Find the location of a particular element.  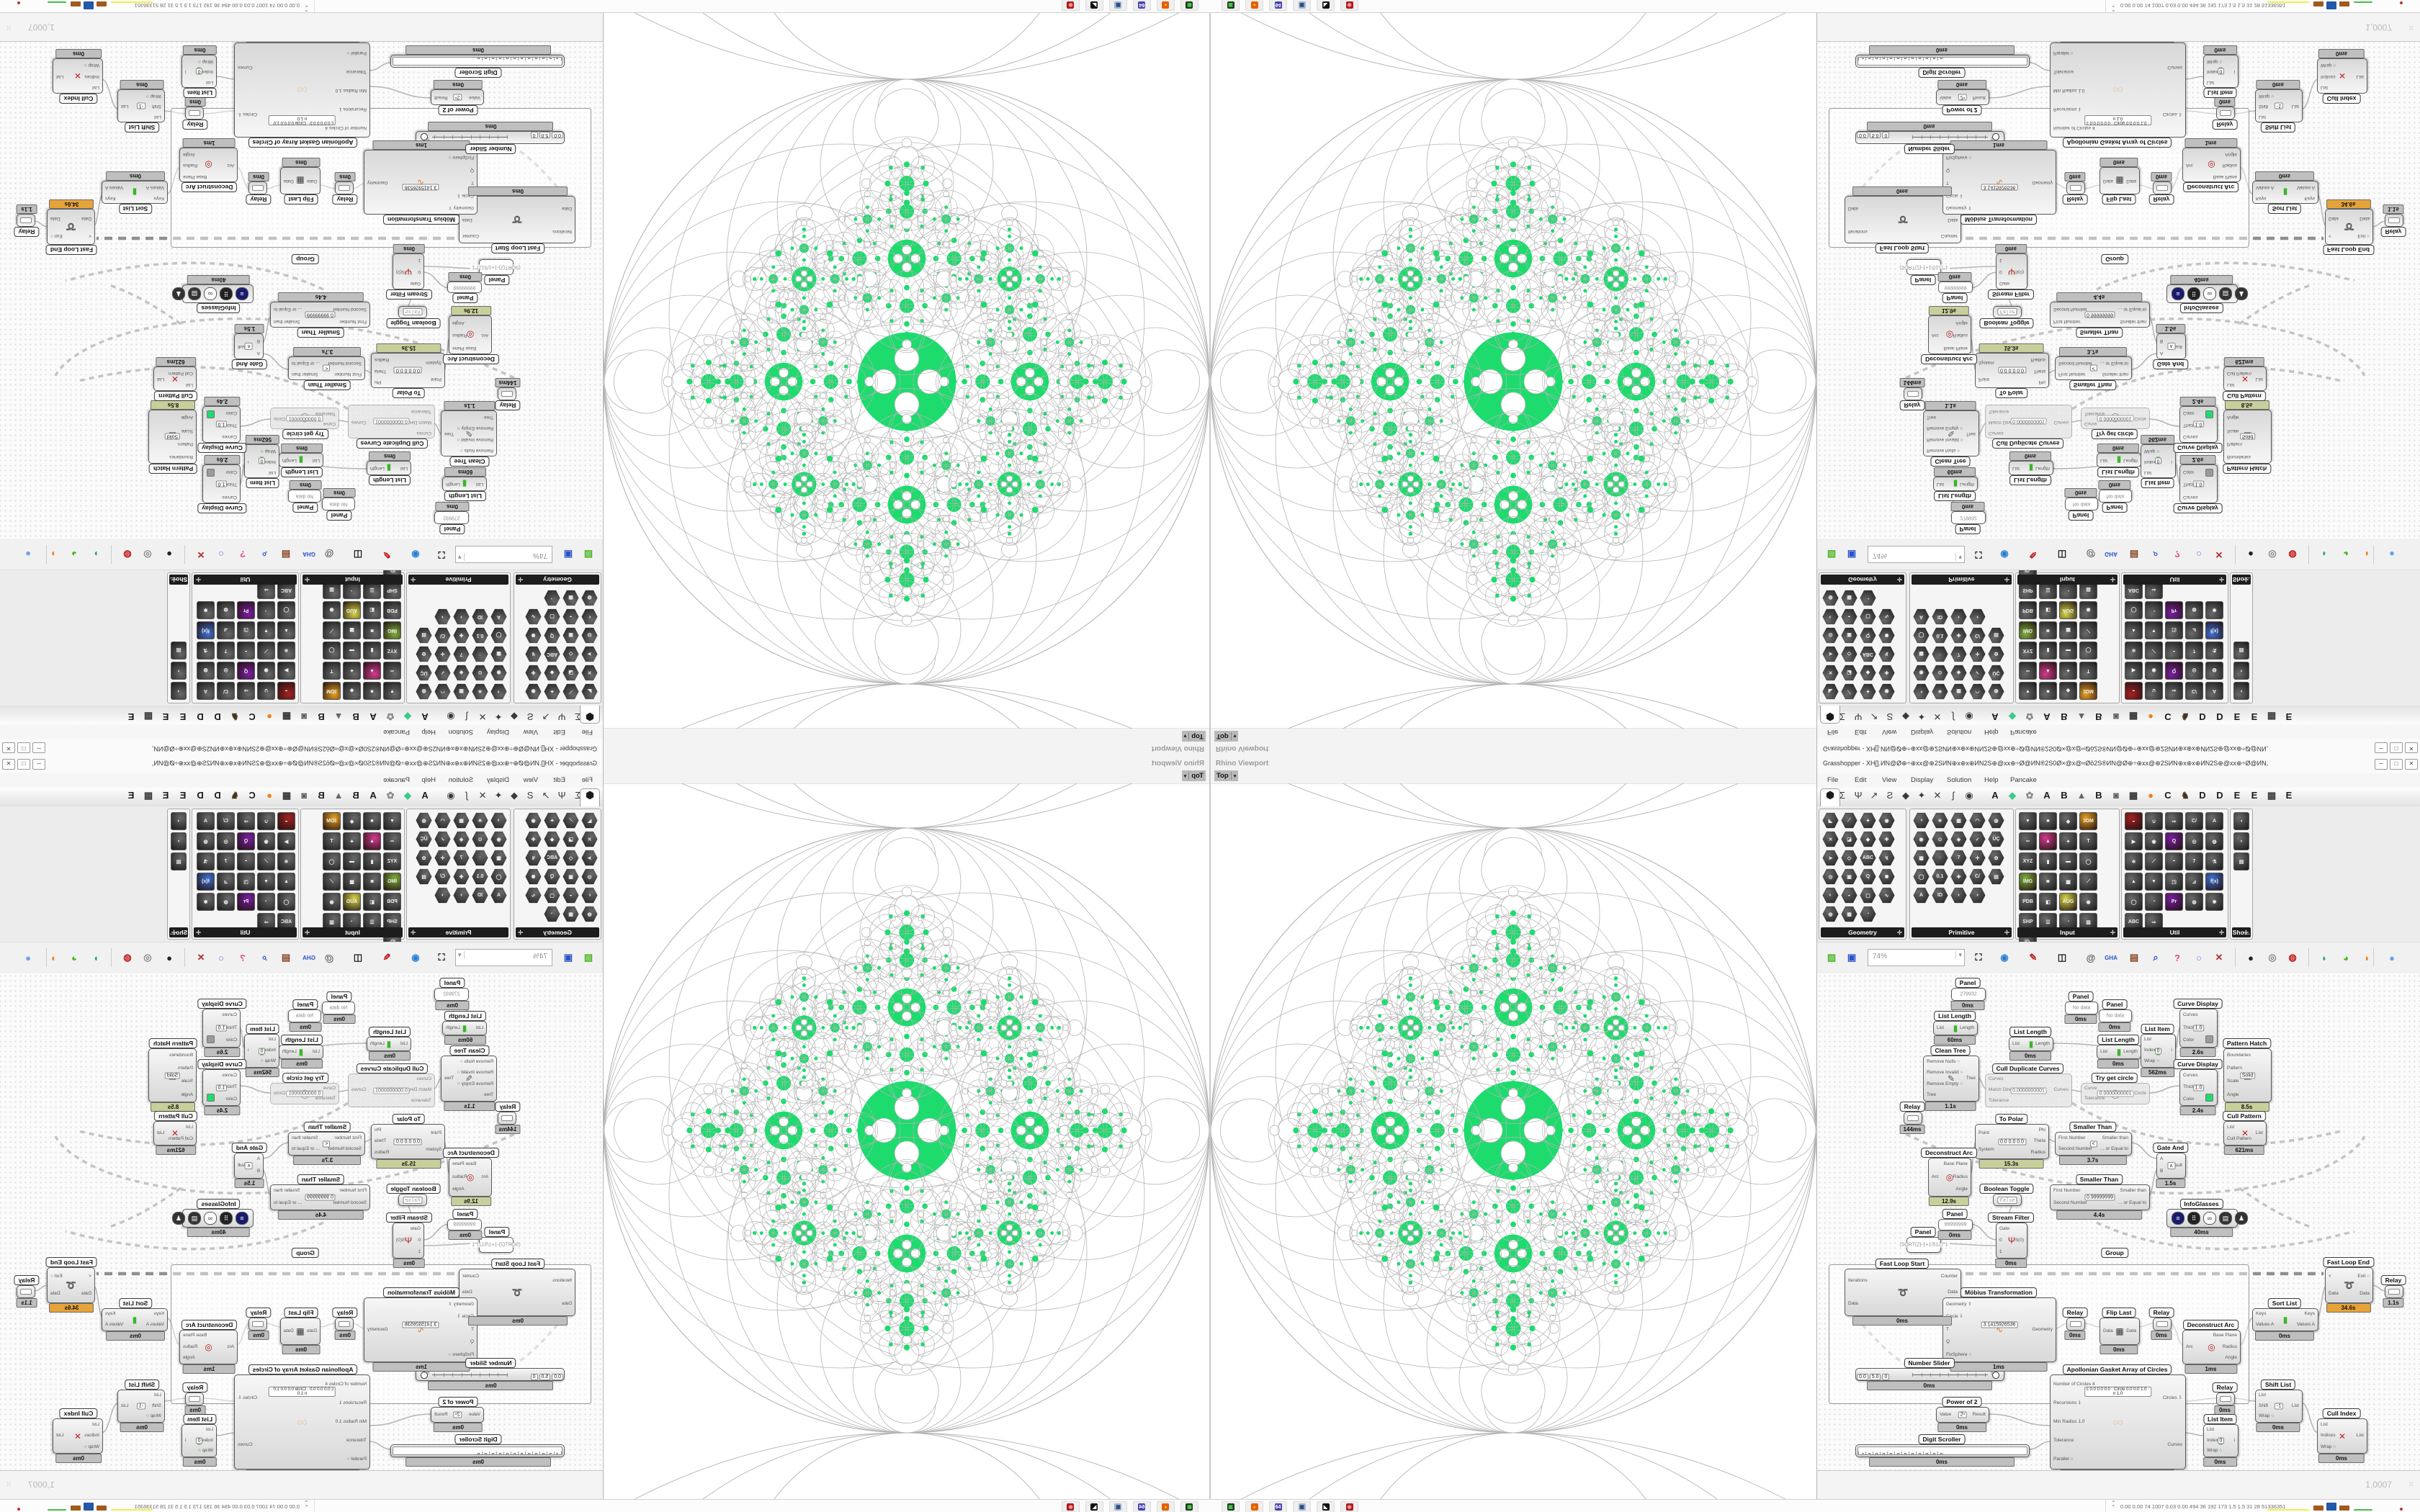

gh-component-list-length: List Length ▮ is located at coordinates (465, 484).